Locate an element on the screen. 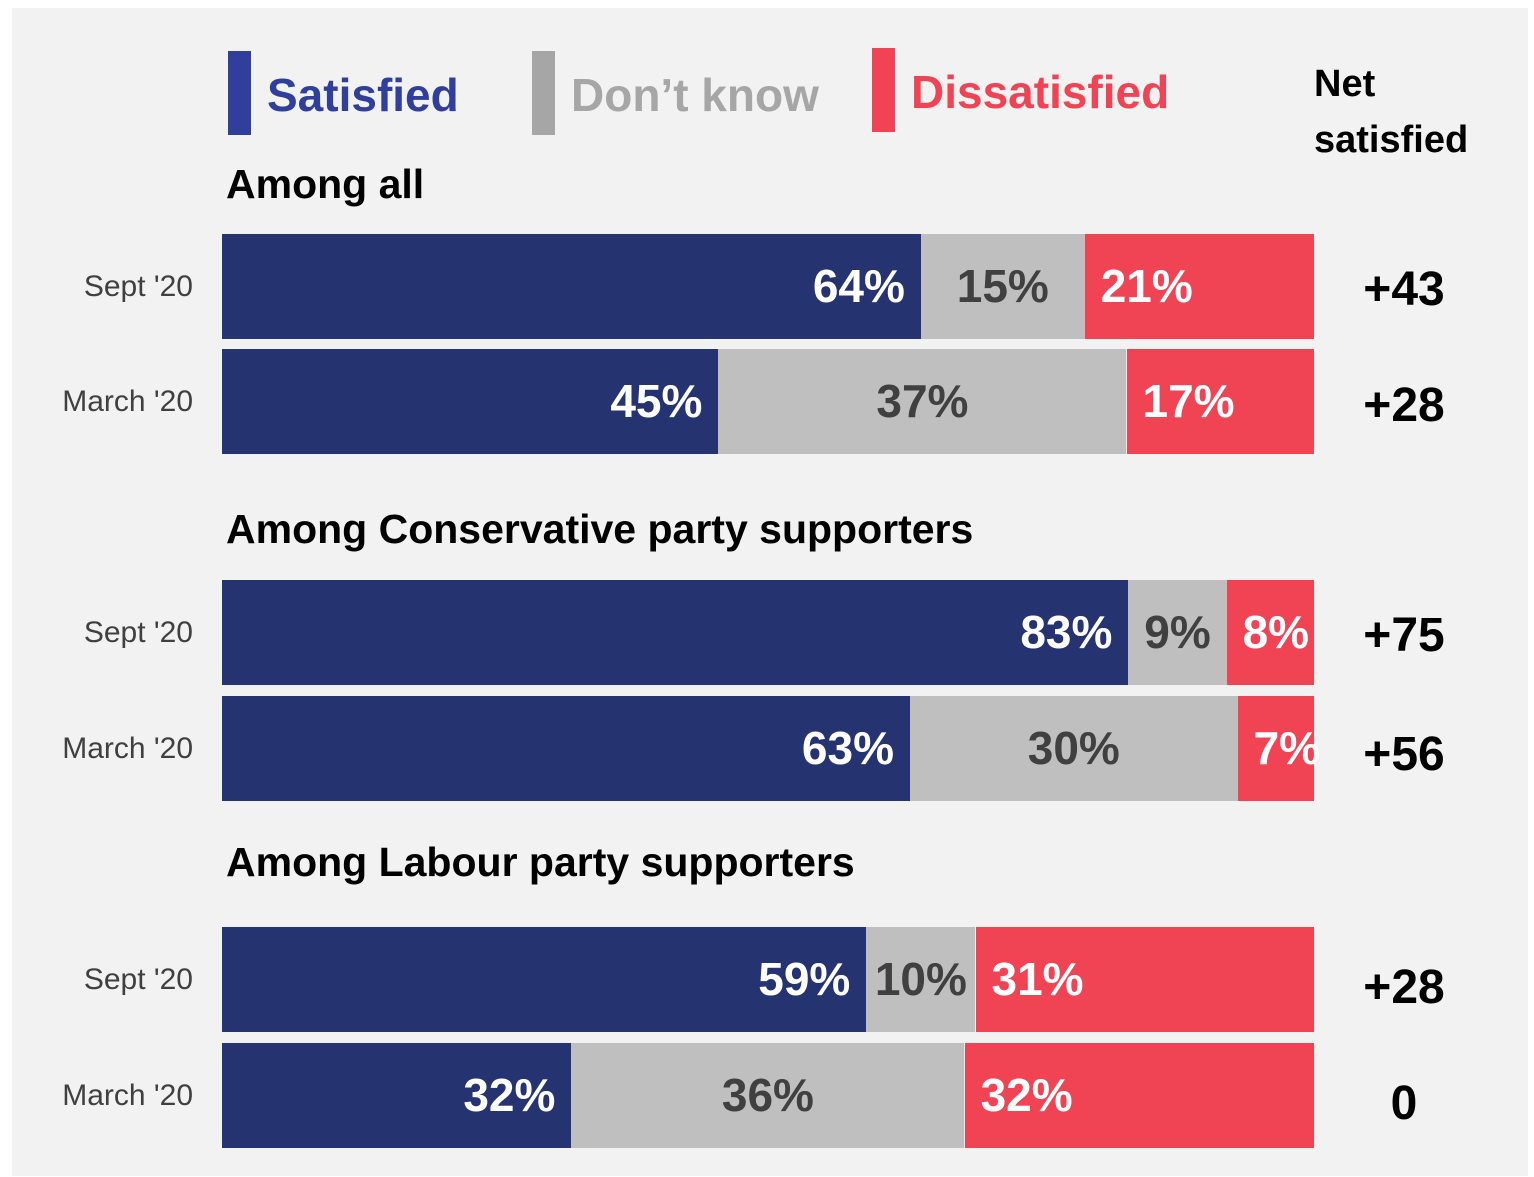 The height and width of the screenshot is (1177, 1534). stacked-bar: 45% 37% 17% is located at coordinates (768, 401).